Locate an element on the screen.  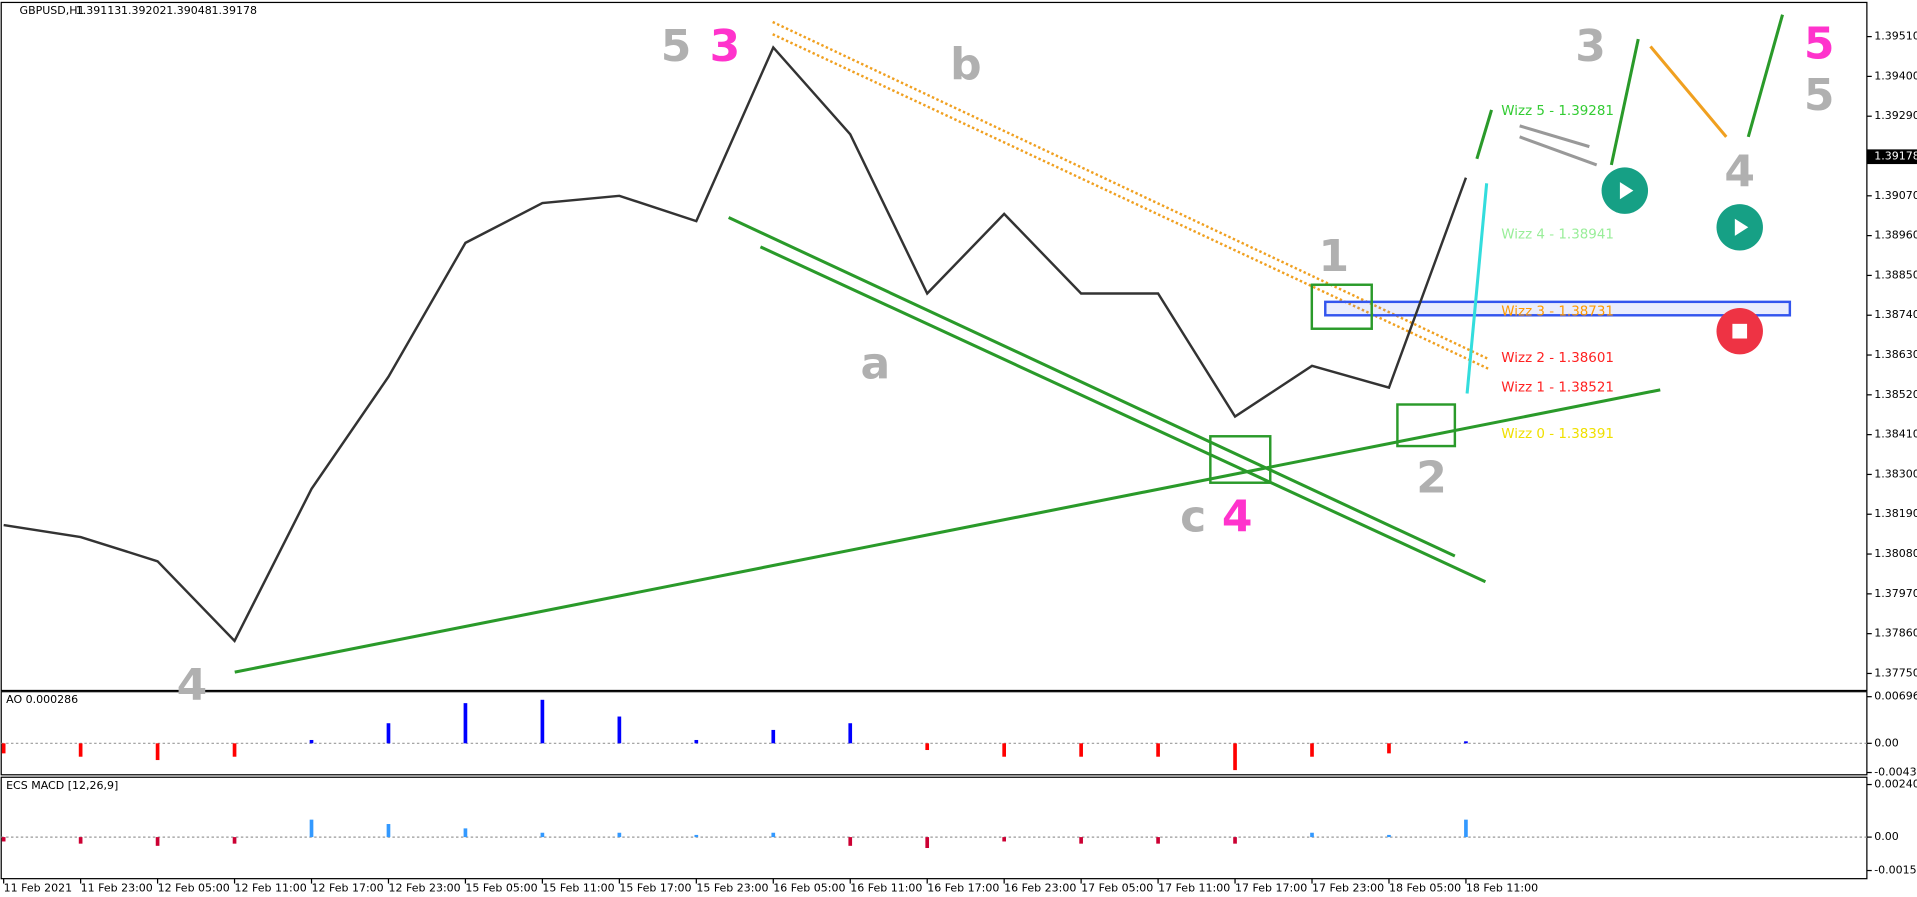
x-tick-label: 16 Feb 05:00 is located at coordinates (809, 887).